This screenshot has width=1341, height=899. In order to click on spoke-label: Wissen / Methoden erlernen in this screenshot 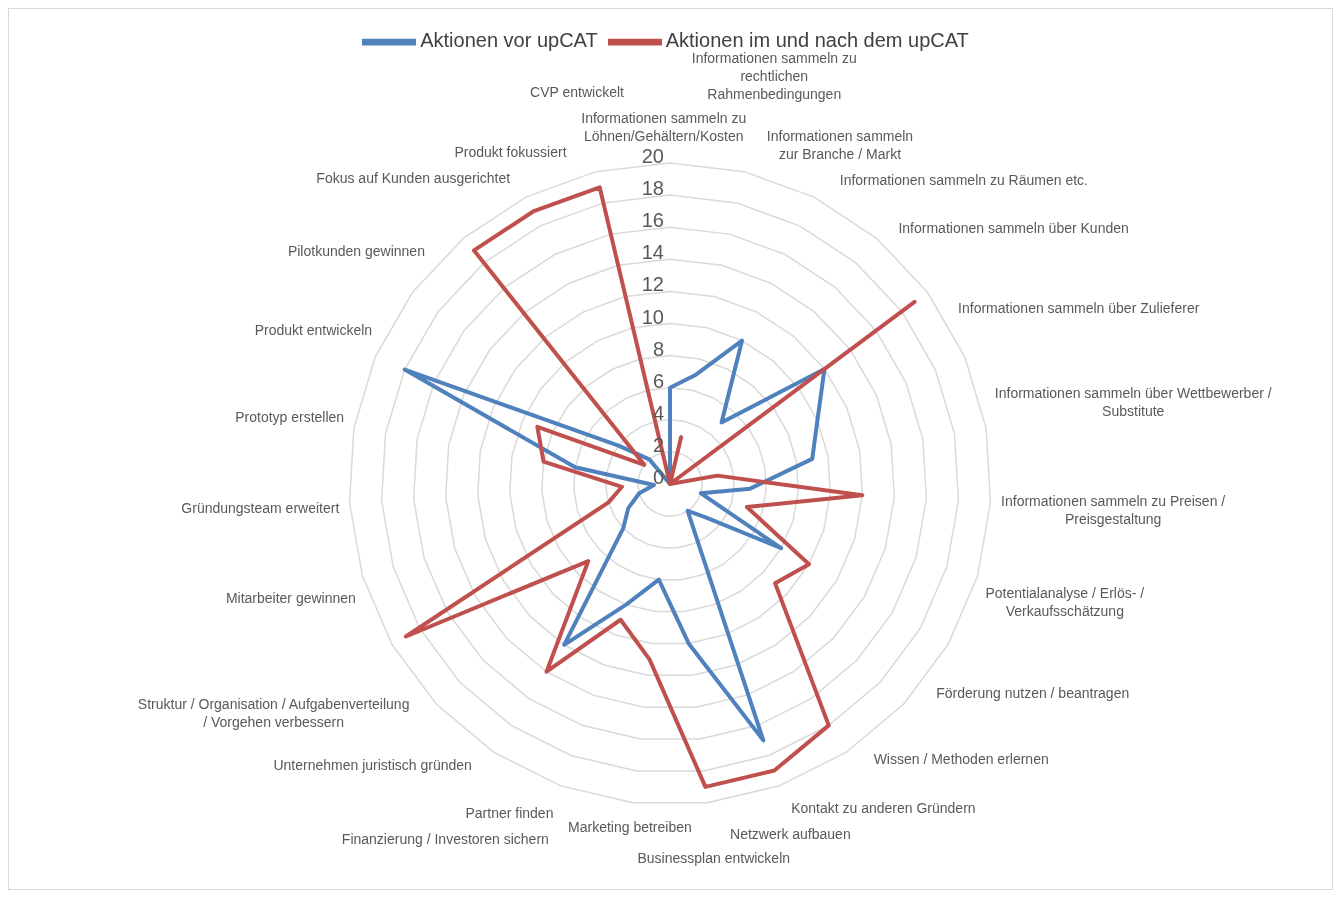, I will do `click(961, 758)`.